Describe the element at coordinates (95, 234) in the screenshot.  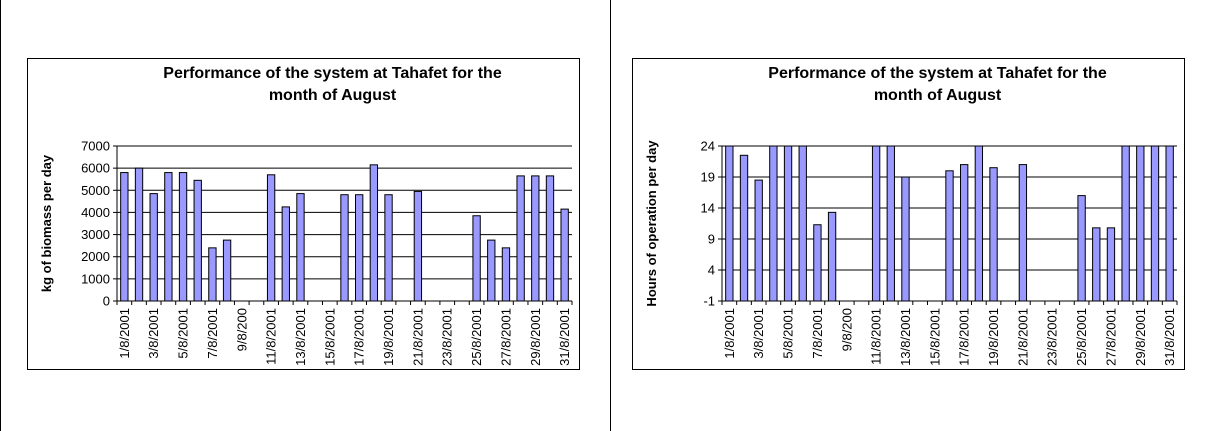
I see `y-tick-label: 3000` at that location.